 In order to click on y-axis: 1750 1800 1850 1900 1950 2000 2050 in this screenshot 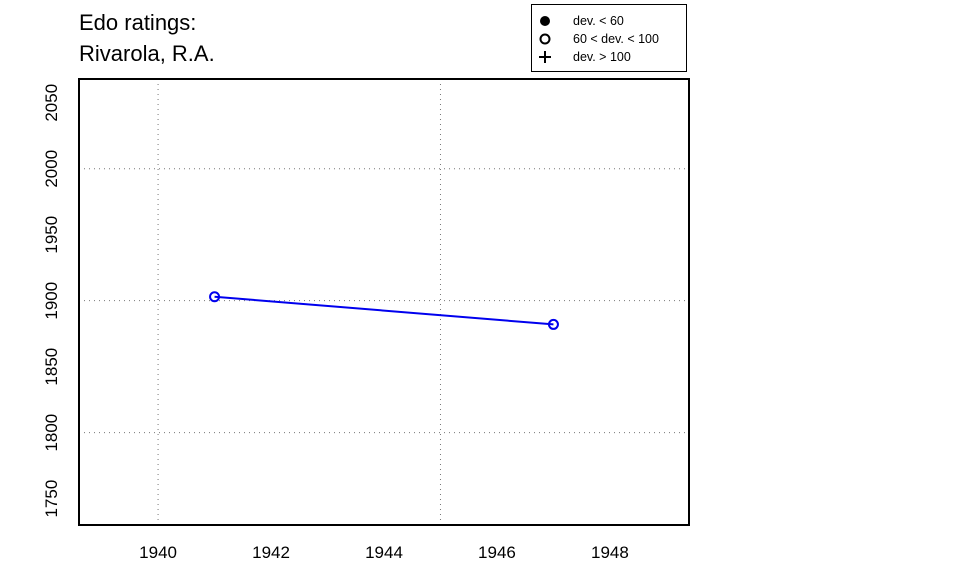, I will do `click(51, 301)`.